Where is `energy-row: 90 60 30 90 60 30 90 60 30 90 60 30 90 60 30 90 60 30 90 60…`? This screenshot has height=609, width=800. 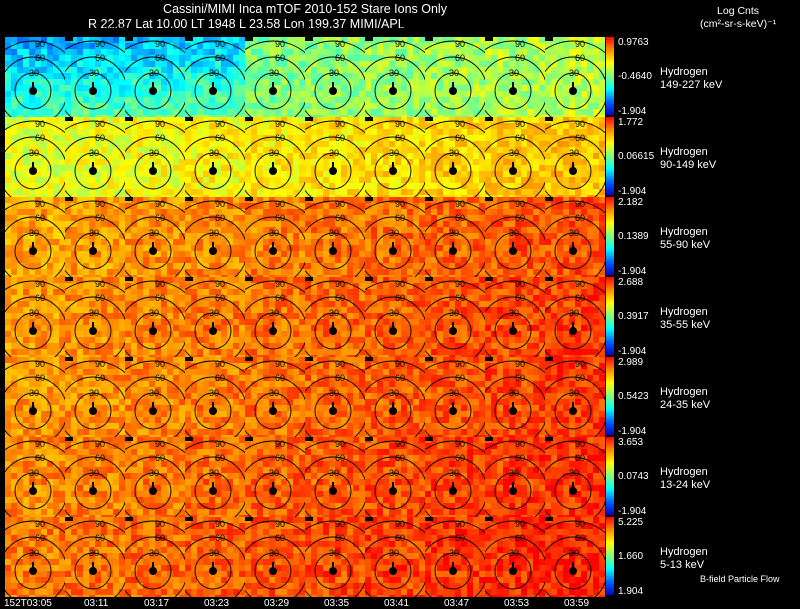 energy-row: 90 60 30 90 60 30 90 60 30 90 60 30 90 60 30 90 60 30 90 60… is located at coordinates (305, 477).